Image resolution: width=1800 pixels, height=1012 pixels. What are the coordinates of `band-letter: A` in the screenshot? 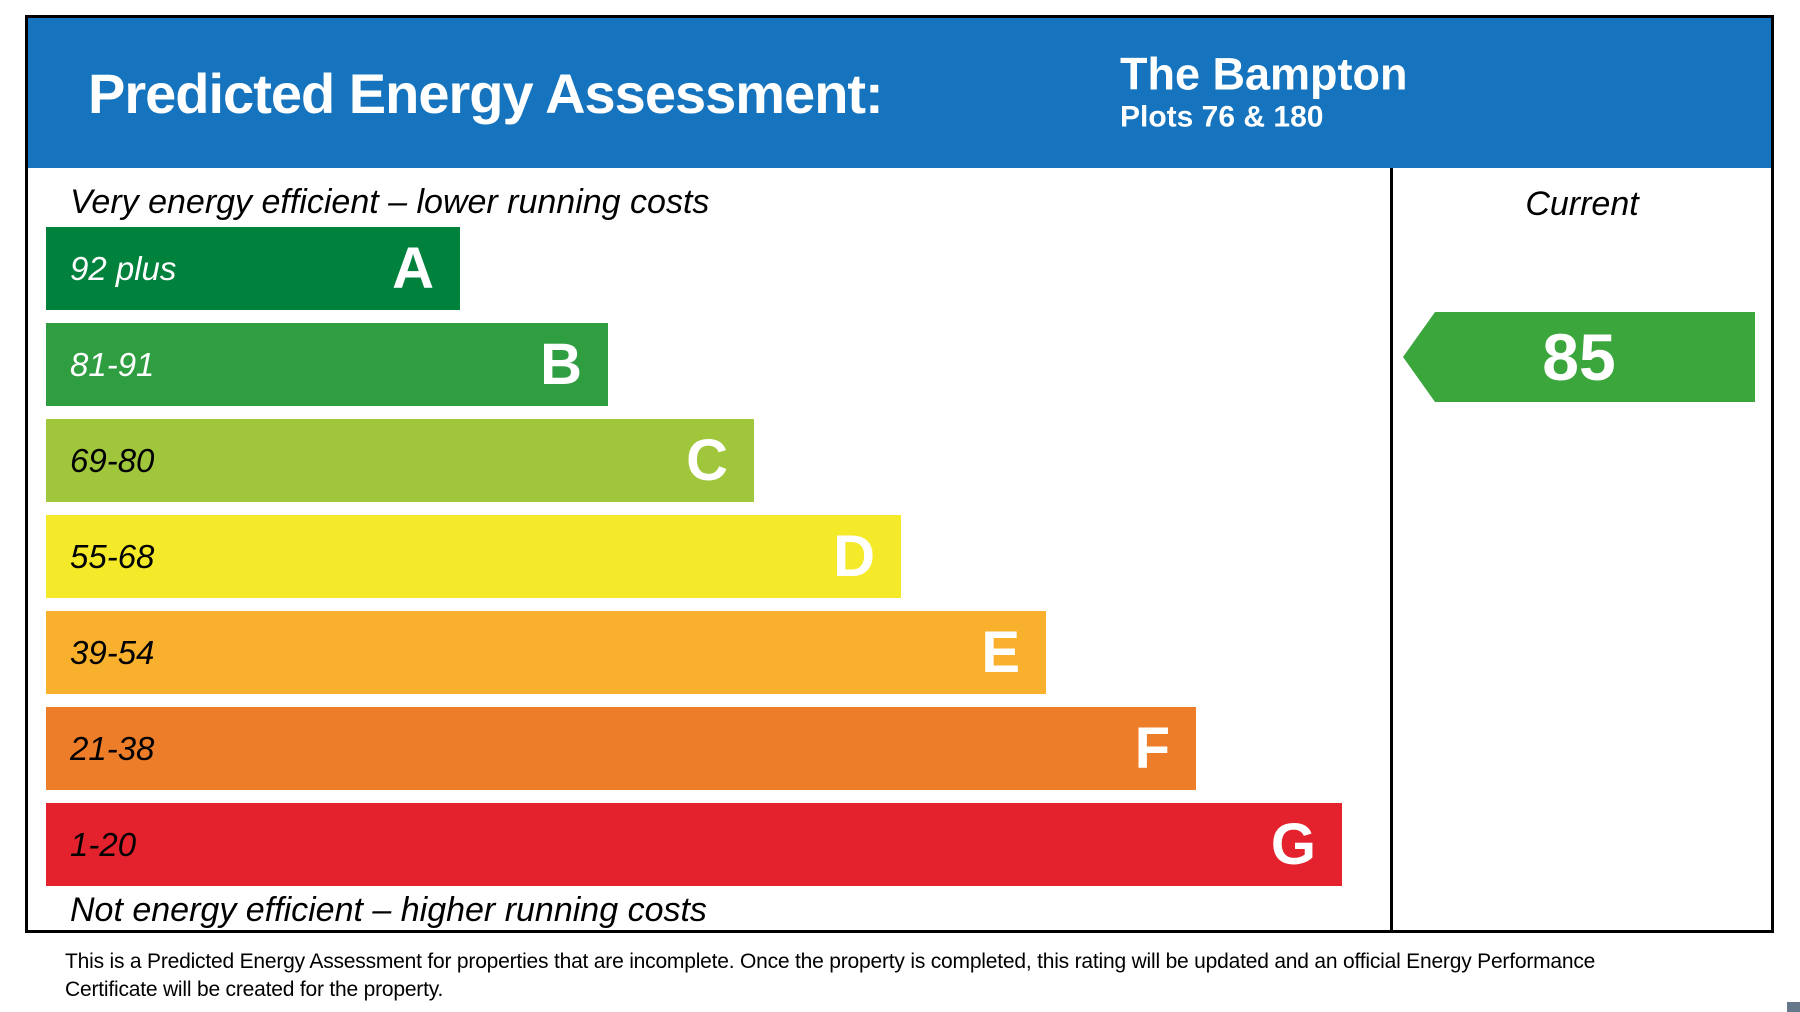 It's located at (413, 268).